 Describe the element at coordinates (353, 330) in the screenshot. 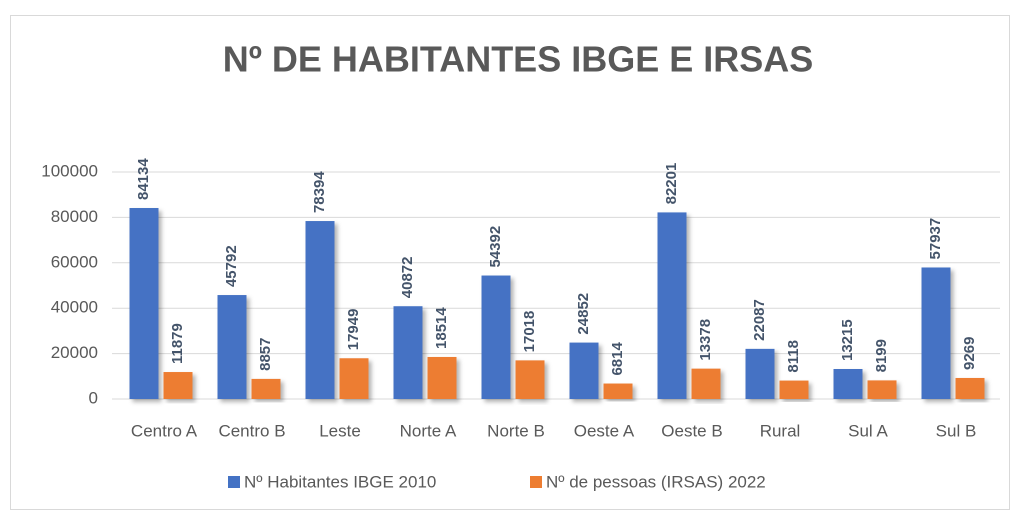

I see `value-label: 17949` at that location.